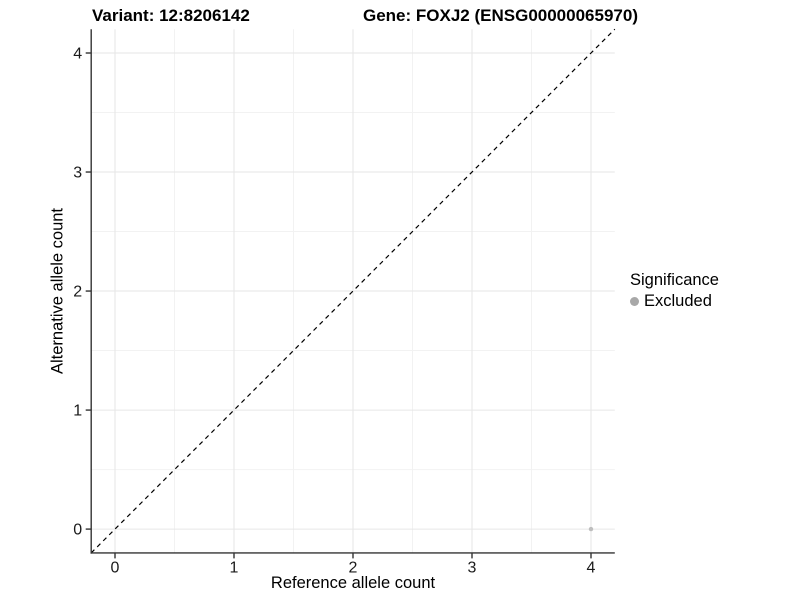  I want to click on data-point, so click(591, 529).